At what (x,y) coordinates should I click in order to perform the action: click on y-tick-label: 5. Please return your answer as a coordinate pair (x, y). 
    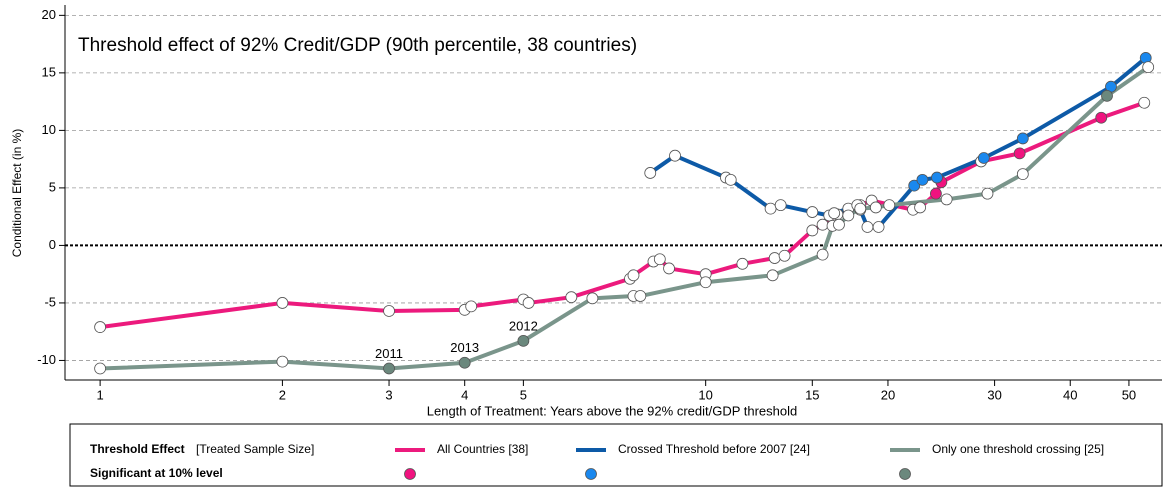
    Looking at the image, I should click on (52, 186).